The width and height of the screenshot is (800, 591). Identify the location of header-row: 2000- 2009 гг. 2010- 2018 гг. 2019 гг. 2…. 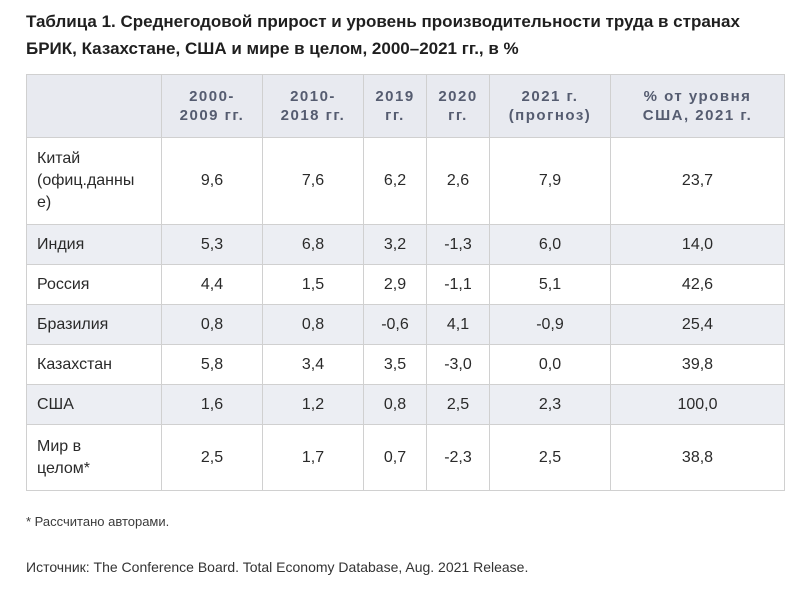
(405, 106).